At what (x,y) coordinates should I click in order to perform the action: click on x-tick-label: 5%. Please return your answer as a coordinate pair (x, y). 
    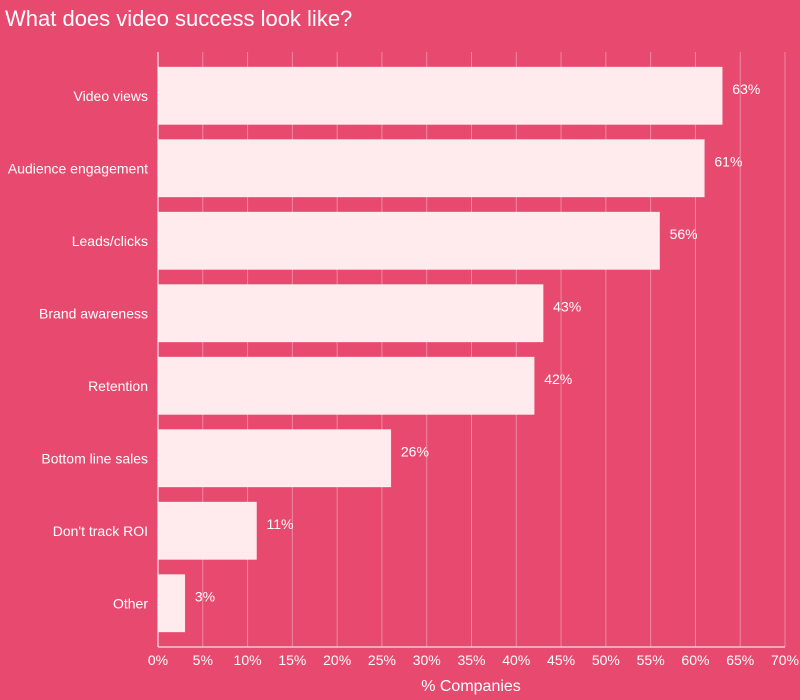
    Looking at the image, I should click on (203, 660).